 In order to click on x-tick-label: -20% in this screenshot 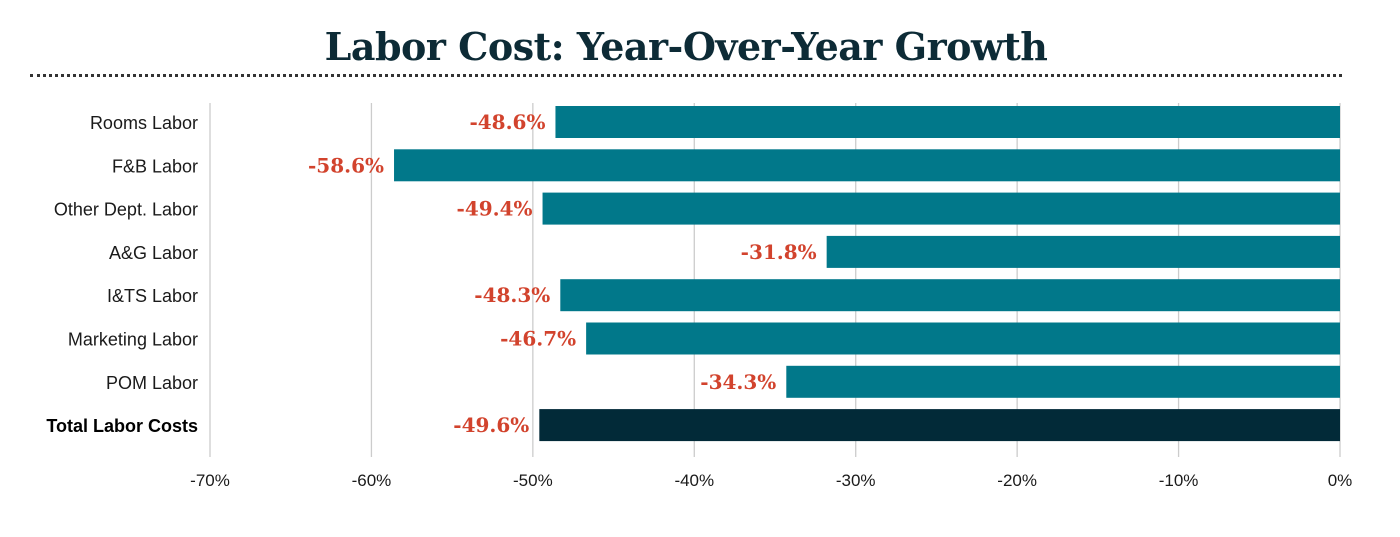, I will do `click(1017, 480)`.